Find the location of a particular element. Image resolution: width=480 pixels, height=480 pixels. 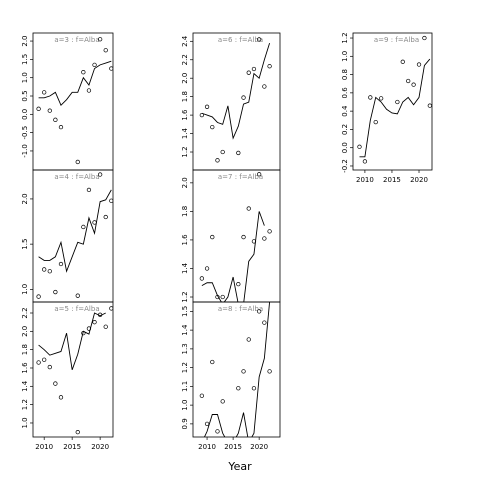

y-tick-label: -0.5 is located at coordinates (25, 133).